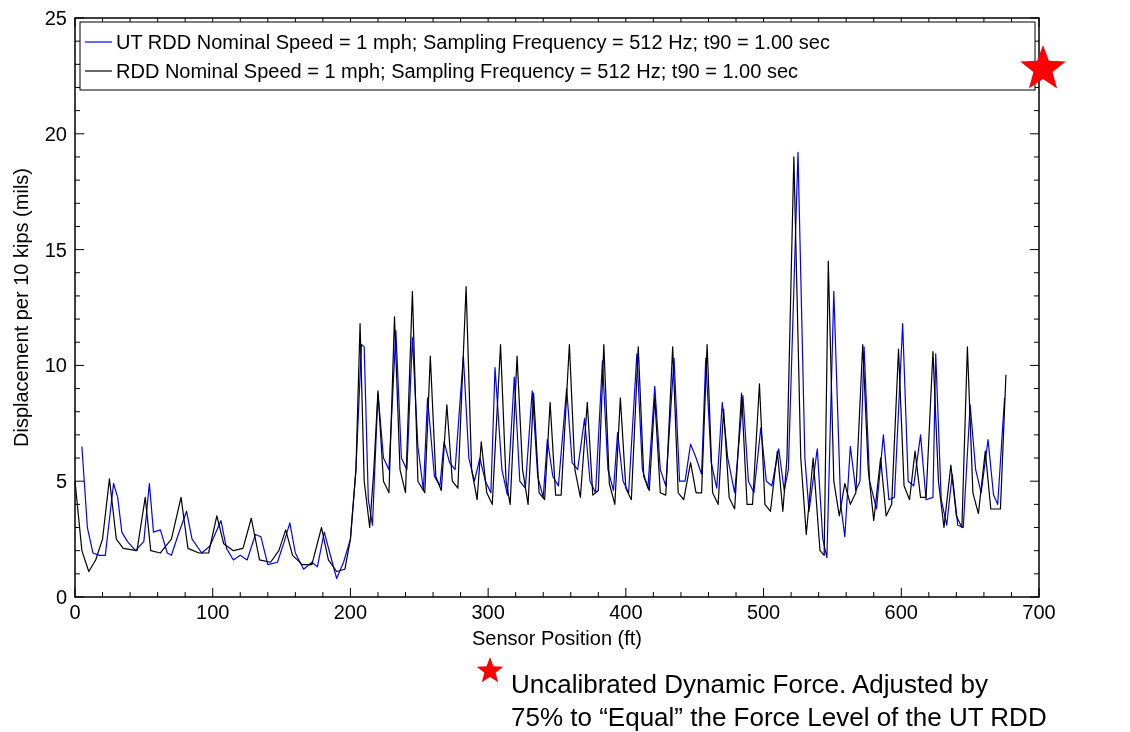 The width and height of the screenshot is (1130, 732). Describe the element at coordinates (75, 612) in the screenshot. I see `x-tick-label: 0` at that location.